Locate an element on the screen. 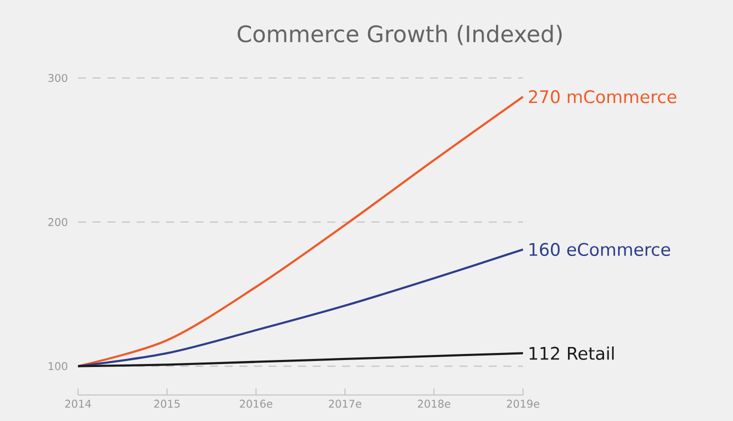  y-tick-label: 100 is located at coordinates (58, 366).